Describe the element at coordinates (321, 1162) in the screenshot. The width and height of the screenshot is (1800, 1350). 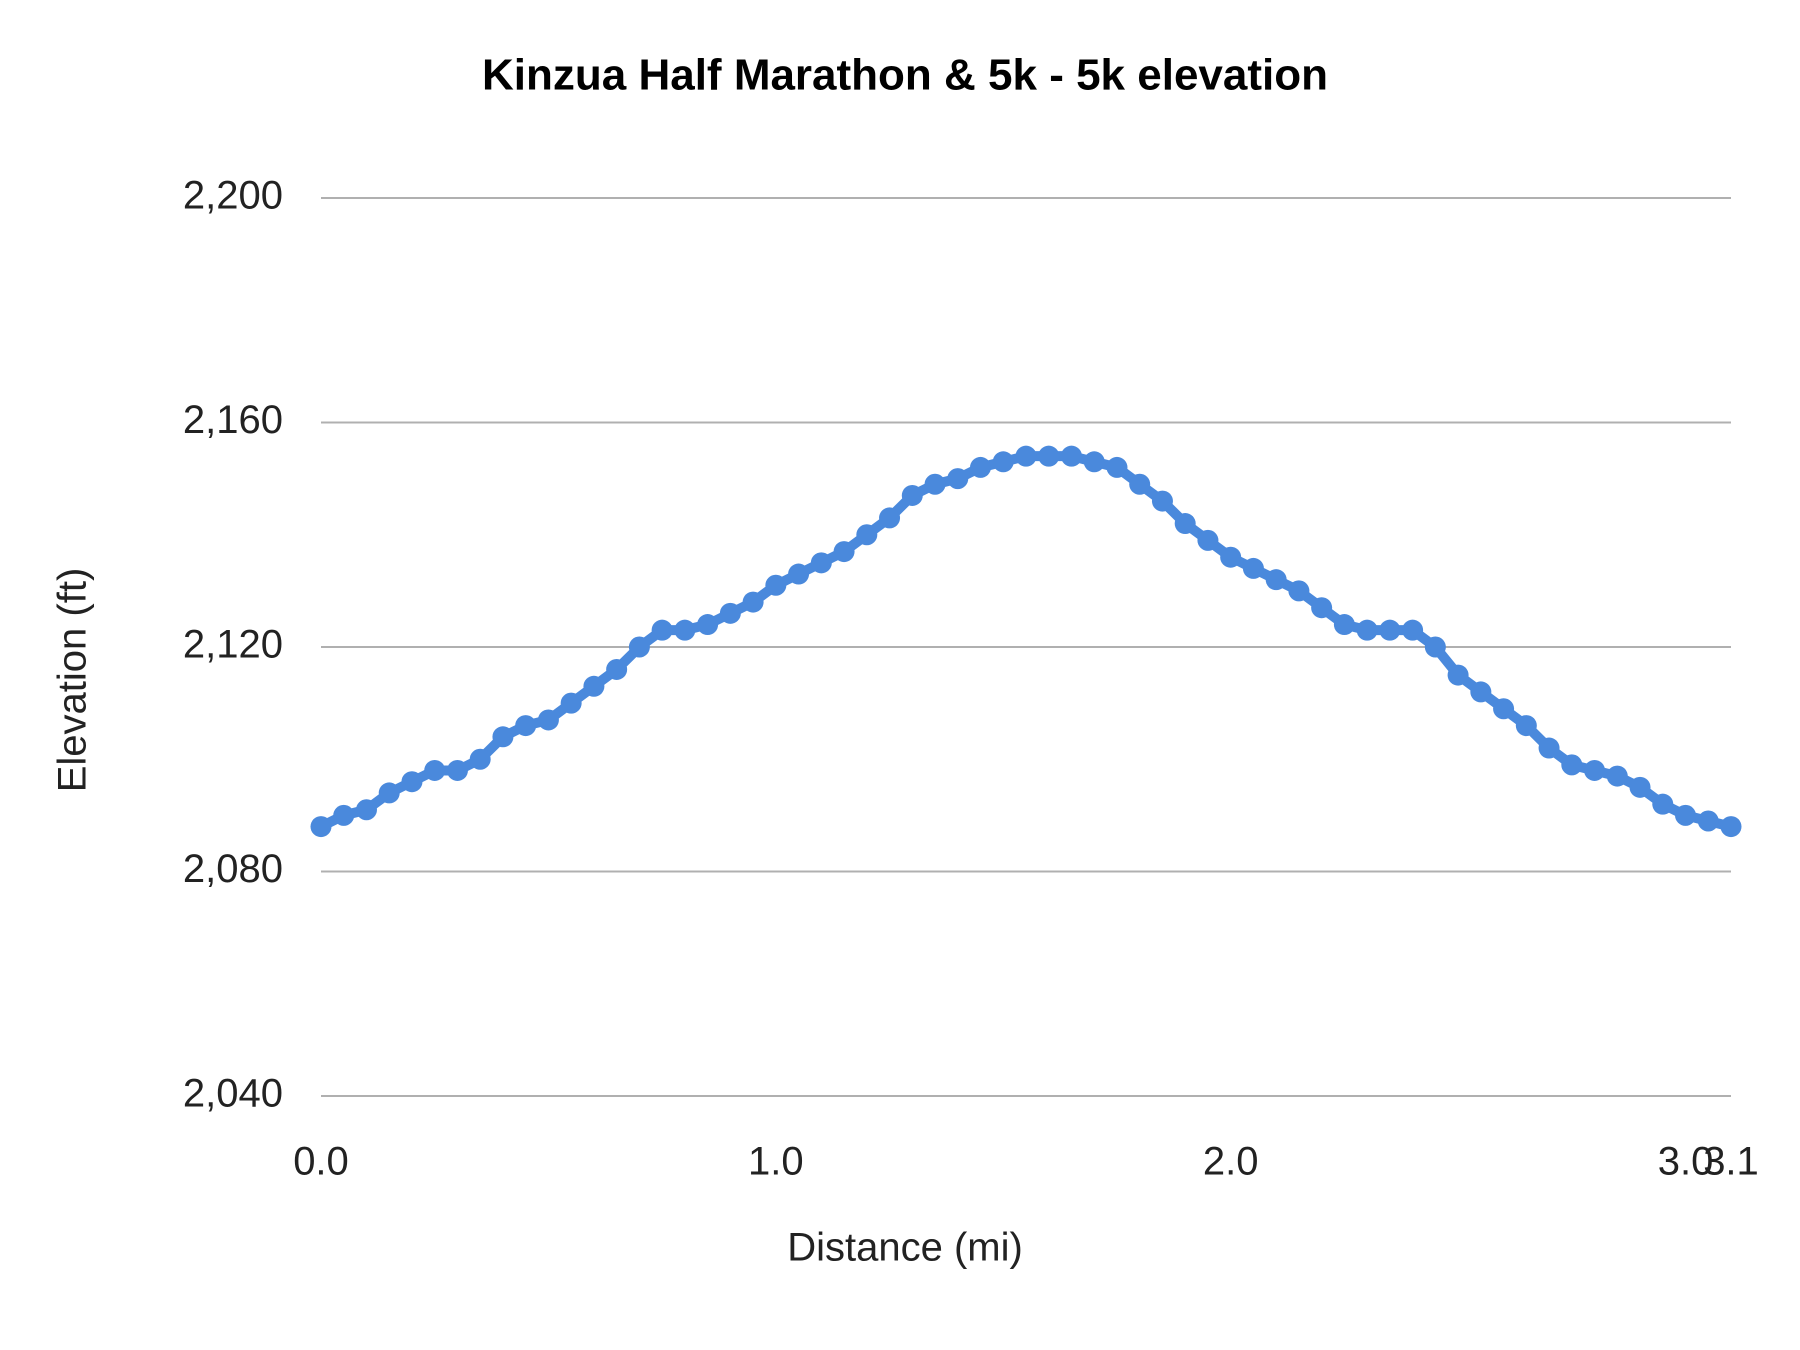
I see `x-tick-label: 0.0` at that location.